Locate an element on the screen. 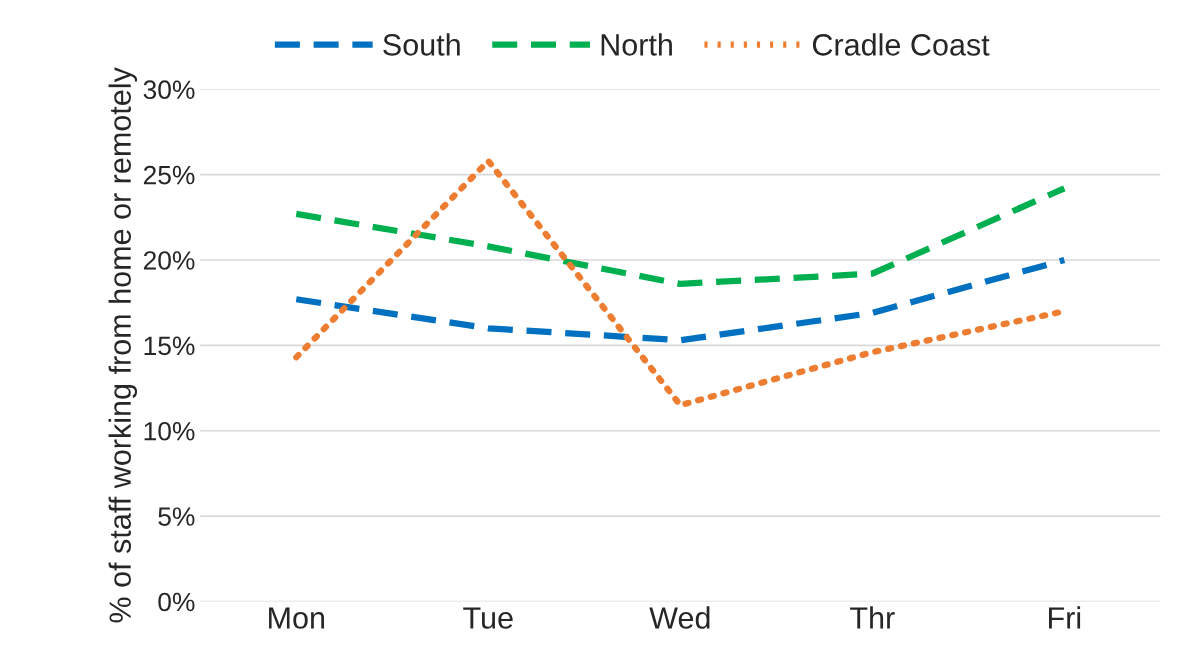  y-tick-label: 30% is located at coordinates (169, 90).